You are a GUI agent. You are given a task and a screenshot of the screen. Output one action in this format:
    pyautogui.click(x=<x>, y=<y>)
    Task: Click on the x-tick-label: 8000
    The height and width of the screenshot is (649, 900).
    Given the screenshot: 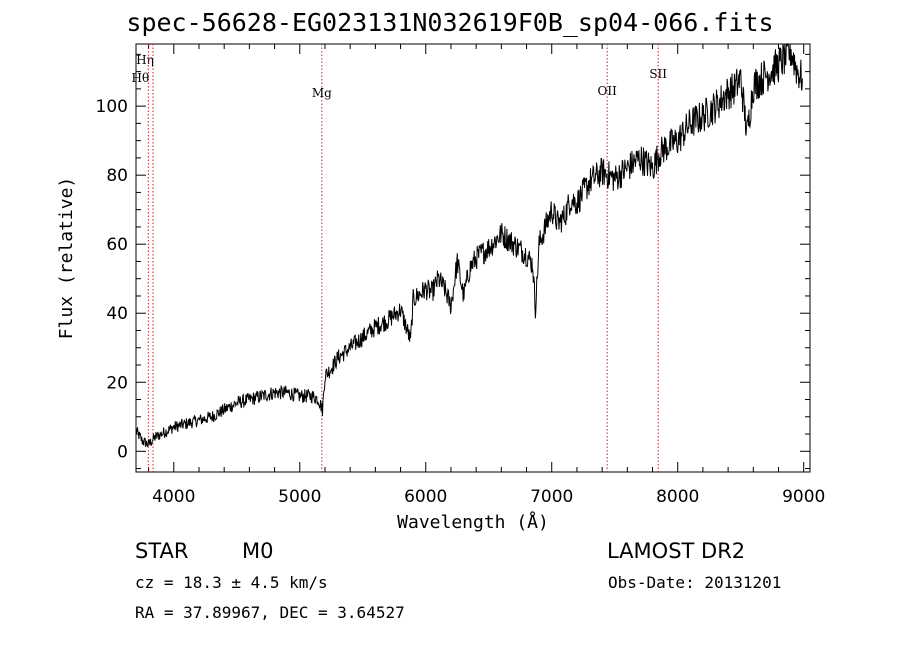 What is the action you would take?
    pyautogui.click(x=677, y=497)
    